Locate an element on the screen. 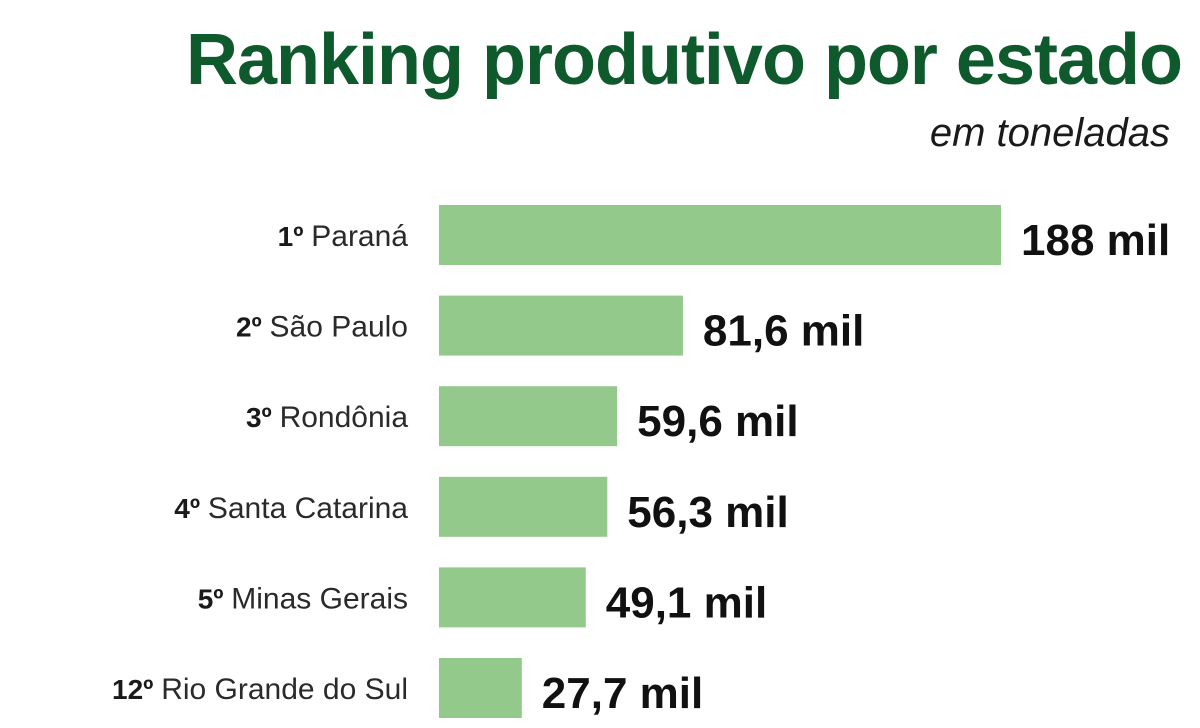 The width and height of the screenshot is (1200, 728). value-label-4: 56,3 mil is located at coordinates (707, 512).